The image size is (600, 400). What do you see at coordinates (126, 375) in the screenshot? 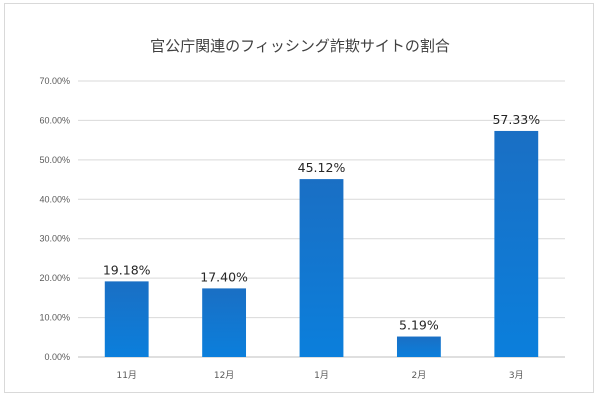
I see `x-tick-label: 11月` at bounding box center [126, 375].